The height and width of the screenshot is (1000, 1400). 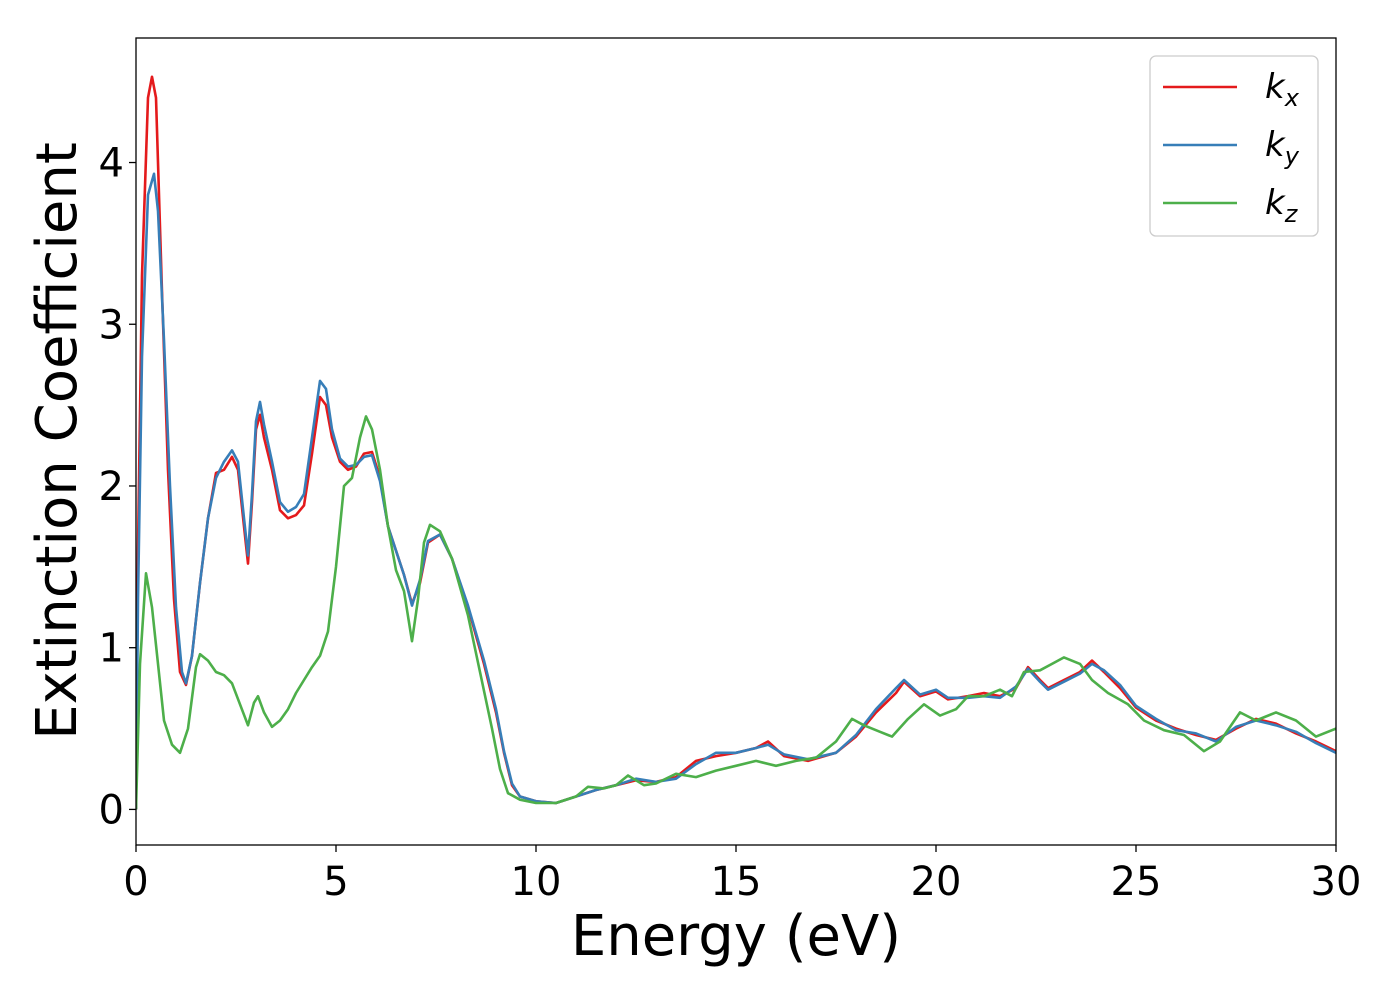 I want to click on x-axis: 0 5 10 15 20 25 30, so click(x=742, y=875).